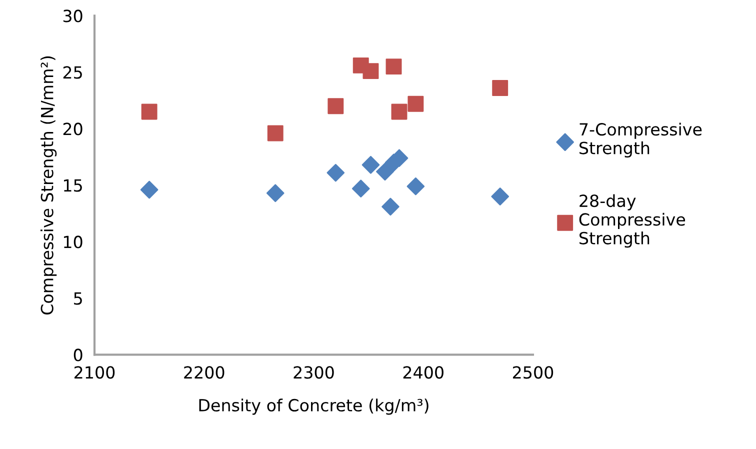 Image resolution: width=756 pixels, height=449 pixels. What do you see at coordinates (313, 406) in the screenshot?
I see `x-axis-title: Density of Concrete (kg/m³)` at bounding box center [313, 406].